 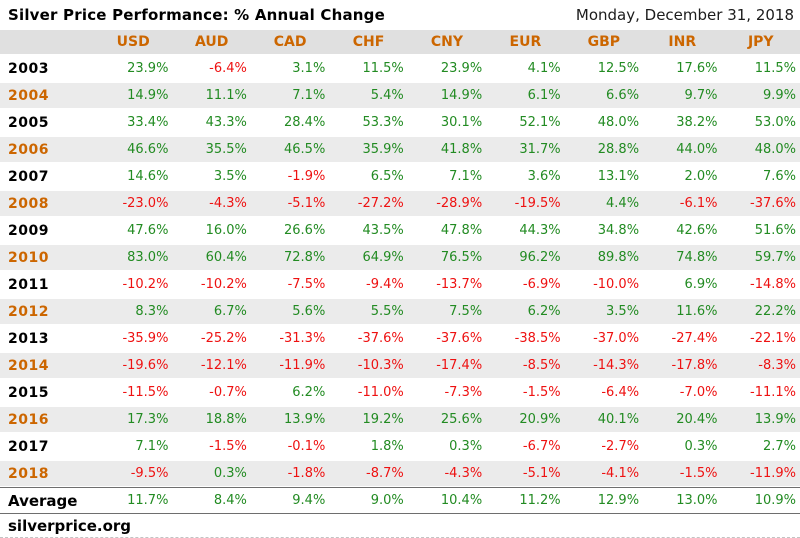 What do you see at coordinates (463, 392) in the screenshot?
I see `value-cell: -7.3%` at bounding box center [463, 392].